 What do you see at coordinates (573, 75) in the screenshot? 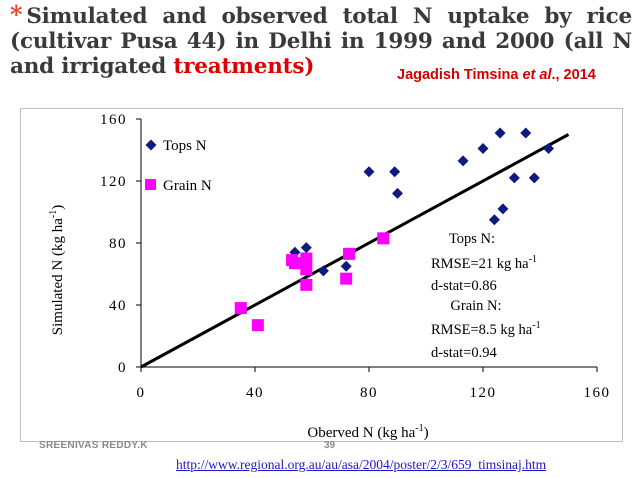
I see `credit-year: ., 2014` at bounding box center [573, 75].